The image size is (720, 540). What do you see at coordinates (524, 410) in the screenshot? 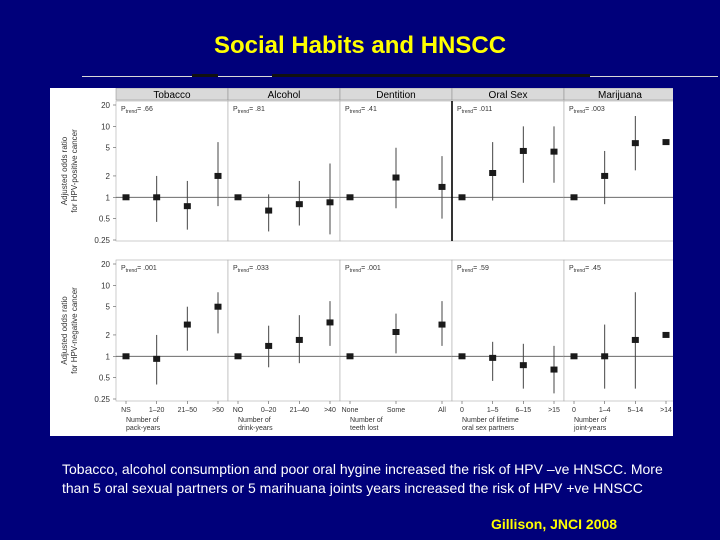
I see `x-tick-label: 6–15` at bounding box center [524, 410].